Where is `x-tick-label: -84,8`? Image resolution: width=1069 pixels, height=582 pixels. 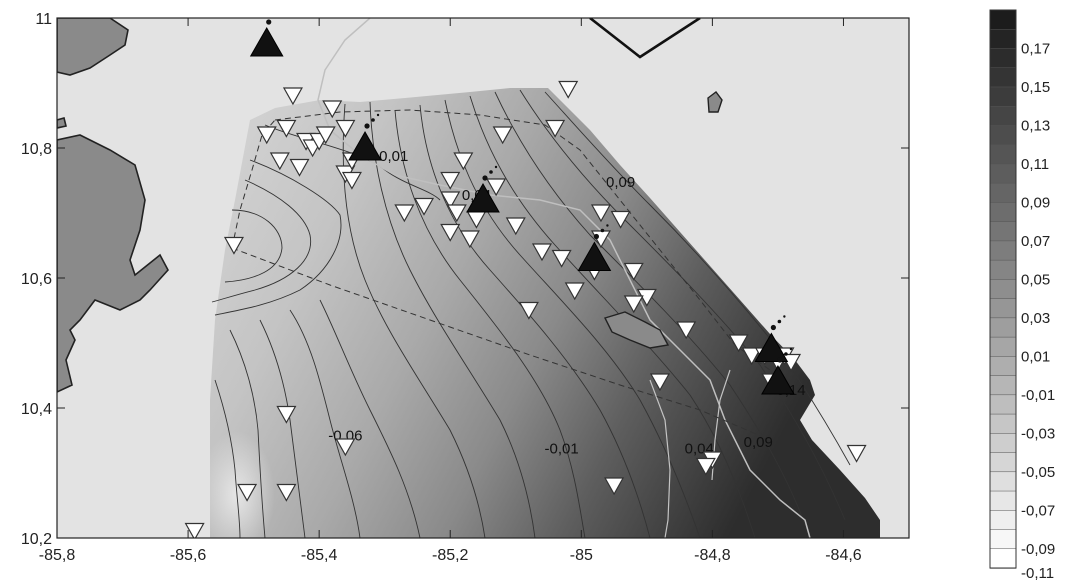
x-tick-label: -84,8 is located at coordinates (712, 555).